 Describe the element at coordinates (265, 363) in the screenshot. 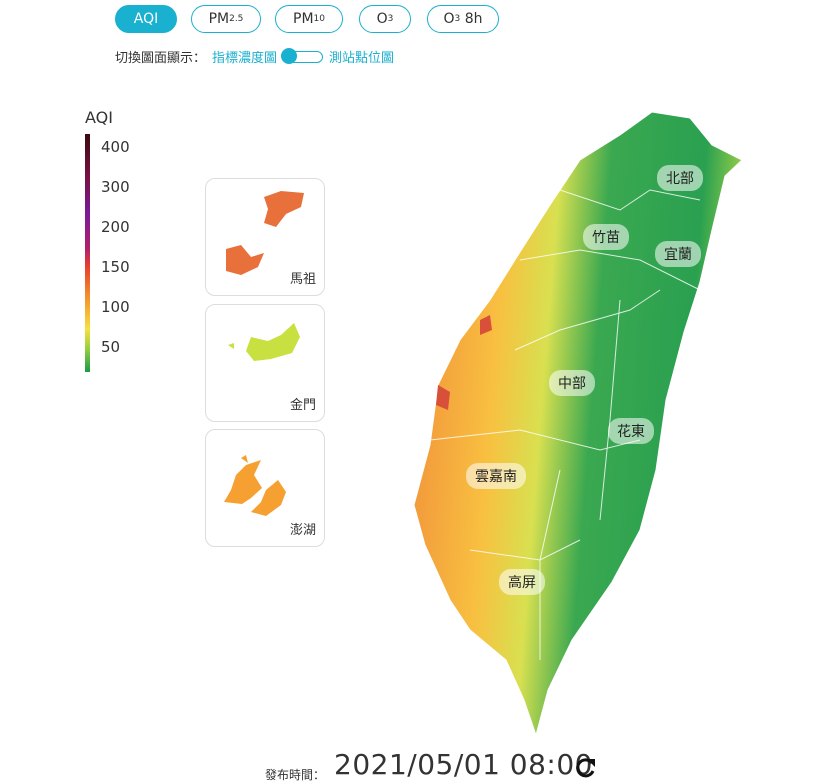

I see `inset-kinmen: 金門` at that location.